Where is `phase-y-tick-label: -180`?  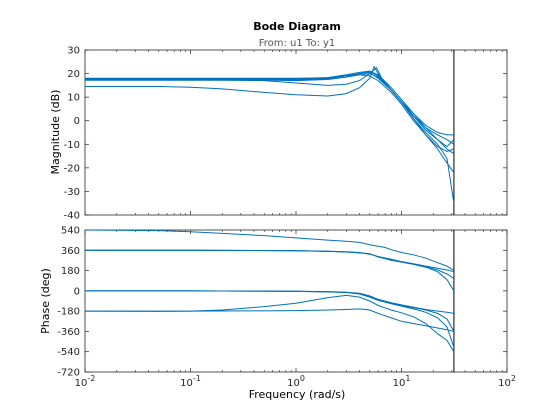
phase-y-tick-label: -180 is located at coordinates (68, 312).